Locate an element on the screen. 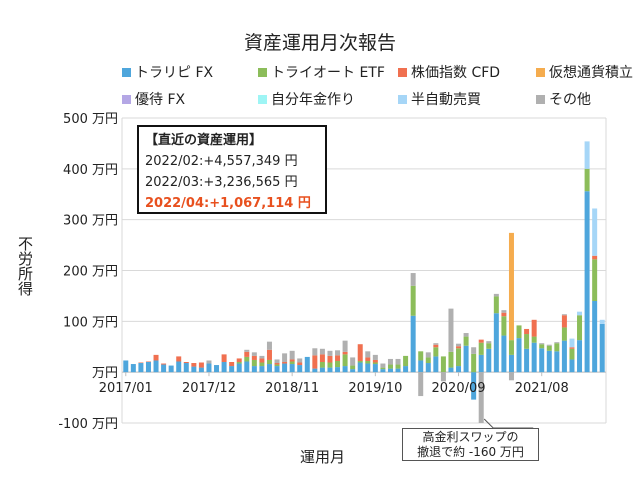 This screenshot has height=480, width=640. x-tick-label: 2017/01 is located at coordinates (126, 388).